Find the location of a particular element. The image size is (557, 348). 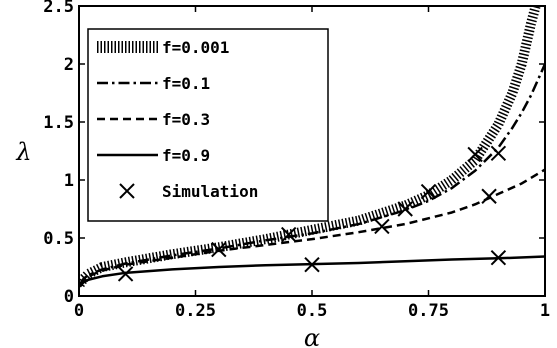

y-tick-label: 2.5 is located at coordinates (58, 8).